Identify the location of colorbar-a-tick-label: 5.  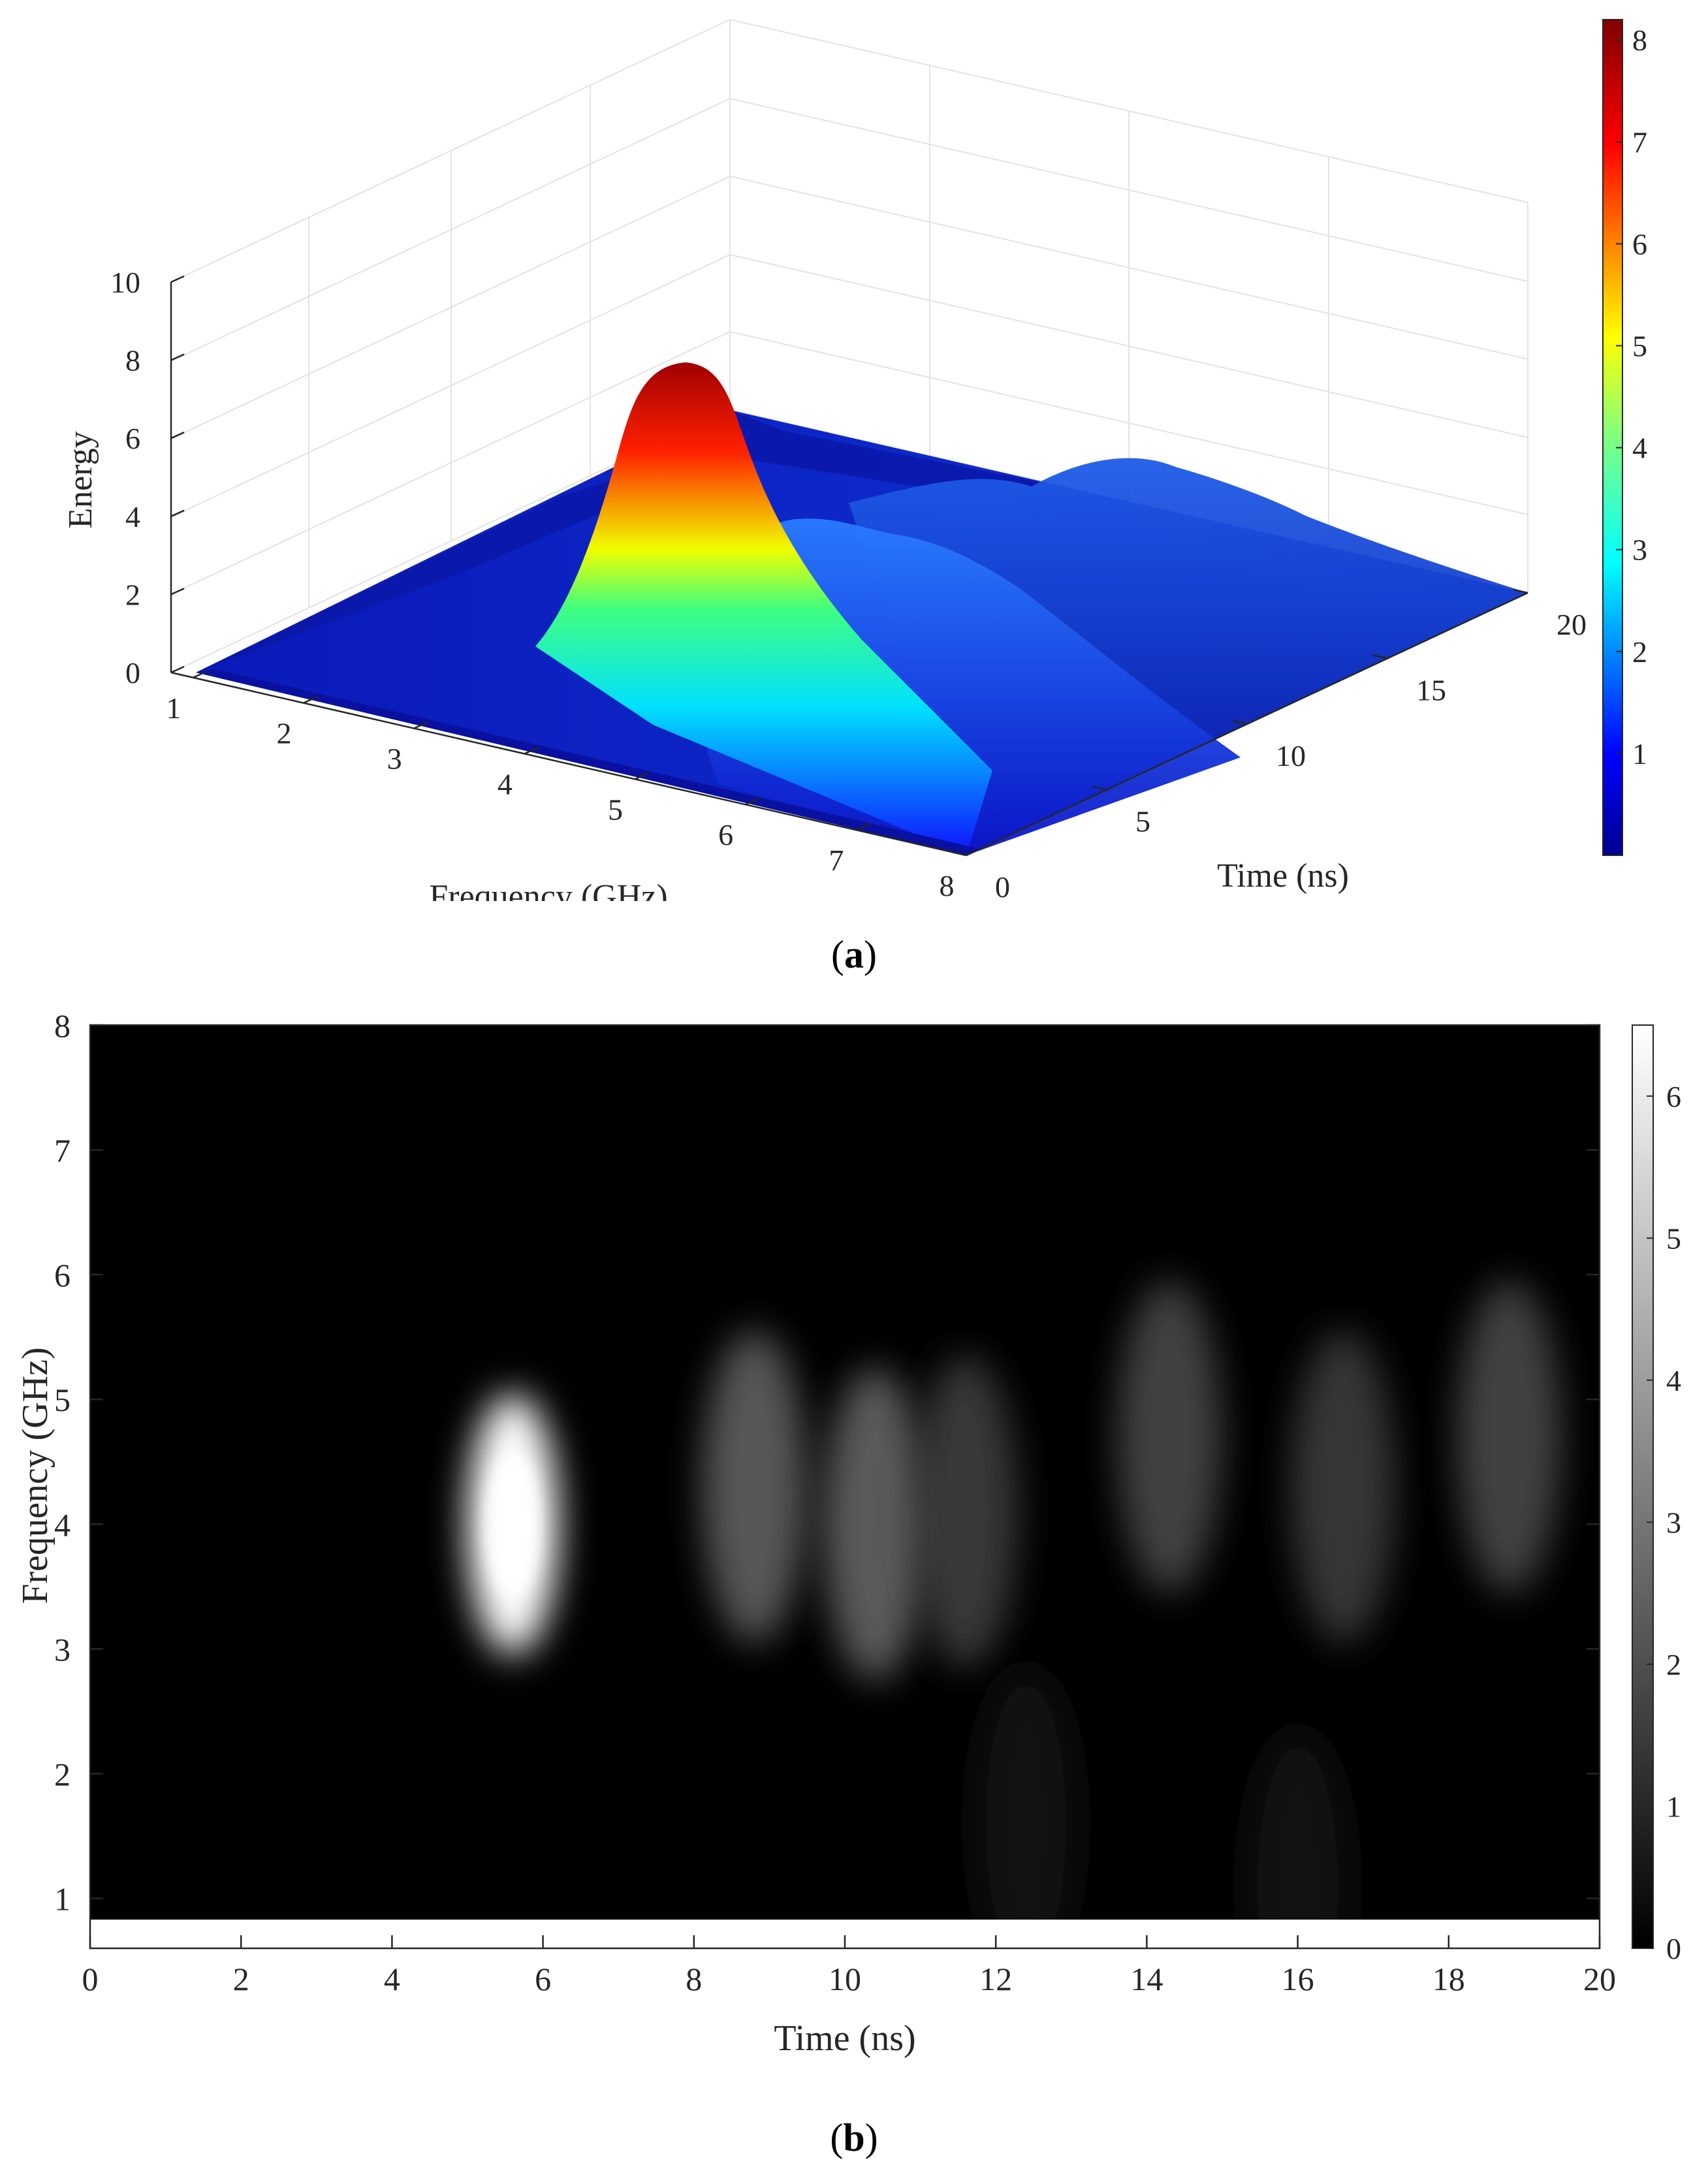
(1639, 347).